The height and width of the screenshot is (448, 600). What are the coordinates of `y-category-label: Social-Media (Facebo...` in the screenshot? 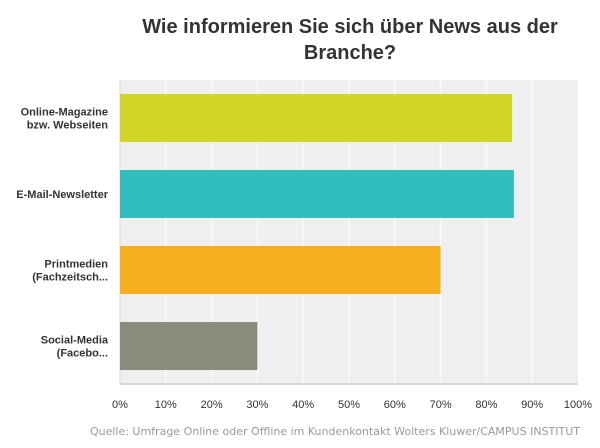 It's located at (75, 347).